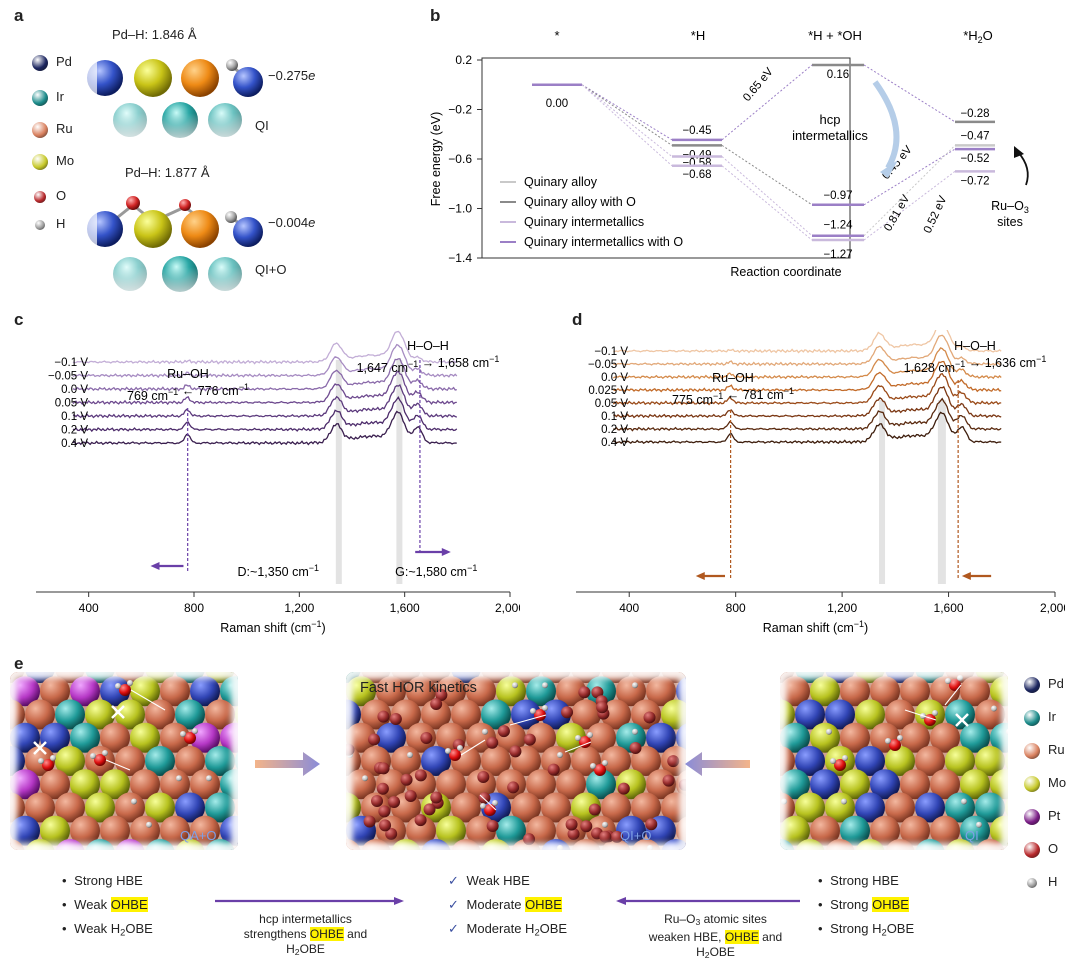  I want to click on xlabel: Reaction coordinate, so click(785, 272).